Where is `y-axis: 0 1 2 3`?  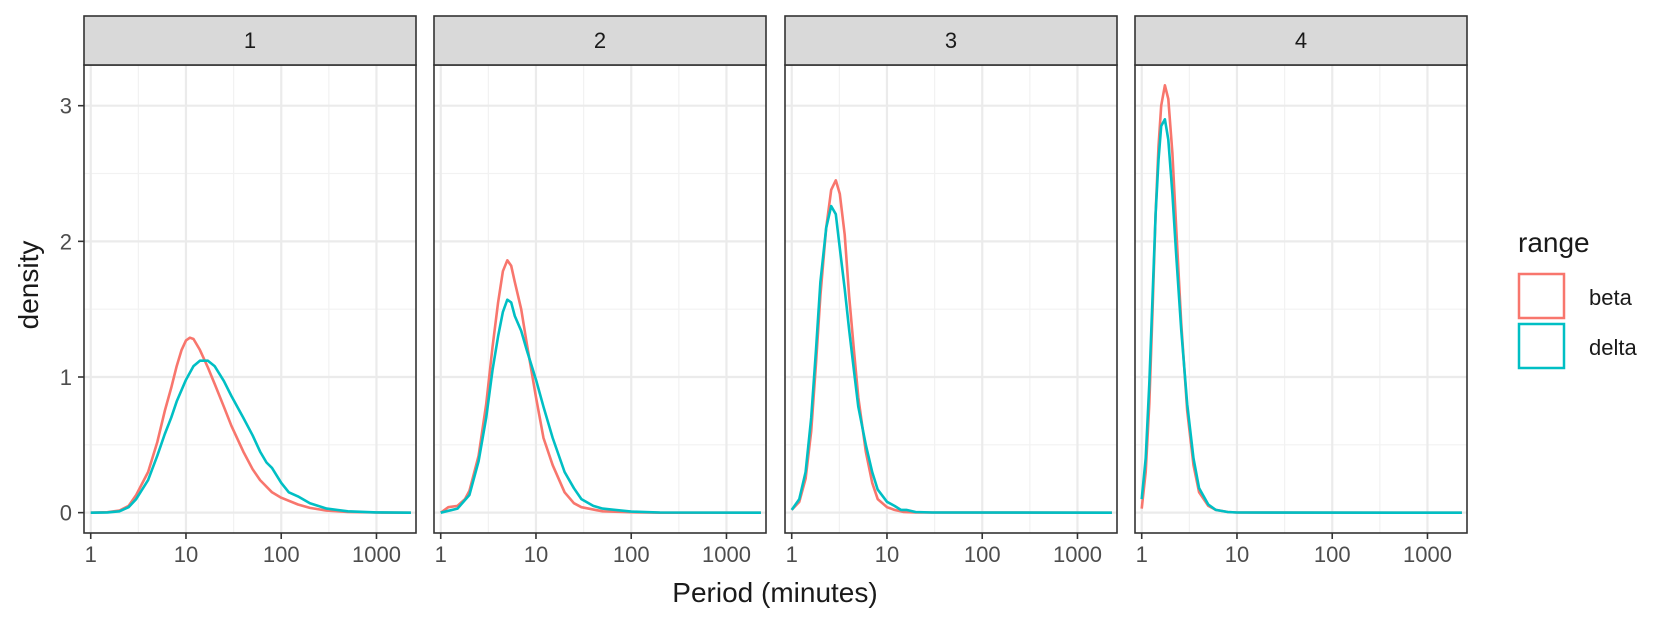 y-axis: 0 1 2 3 is located at coordinates (72, 310).